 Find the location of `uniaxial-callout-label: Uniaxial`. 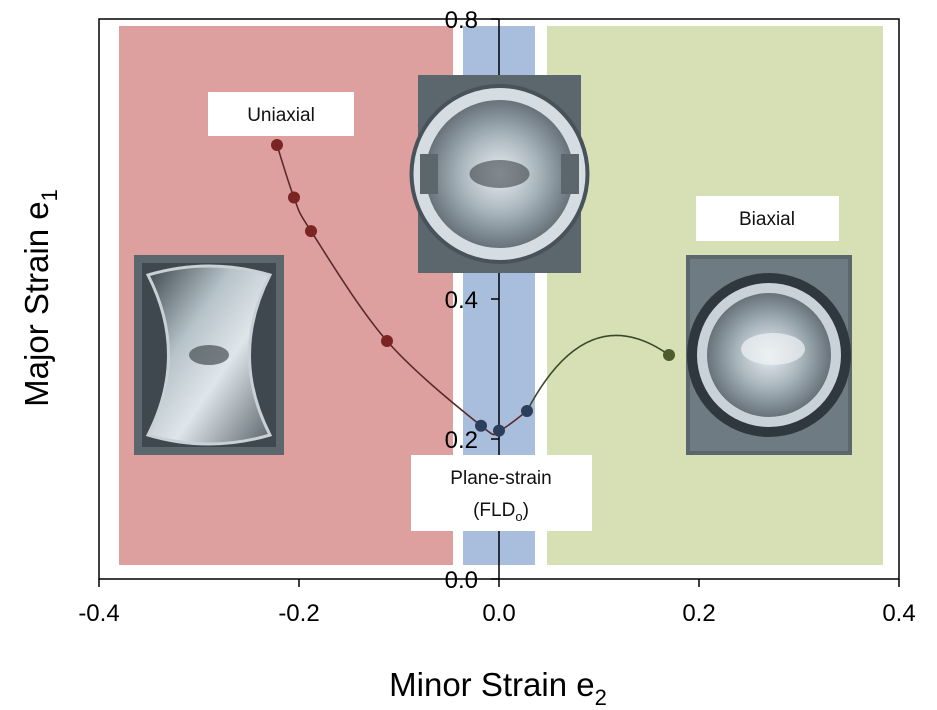

uniaxial-callout-label: Uniaxial is located at coordinates (281, 115).